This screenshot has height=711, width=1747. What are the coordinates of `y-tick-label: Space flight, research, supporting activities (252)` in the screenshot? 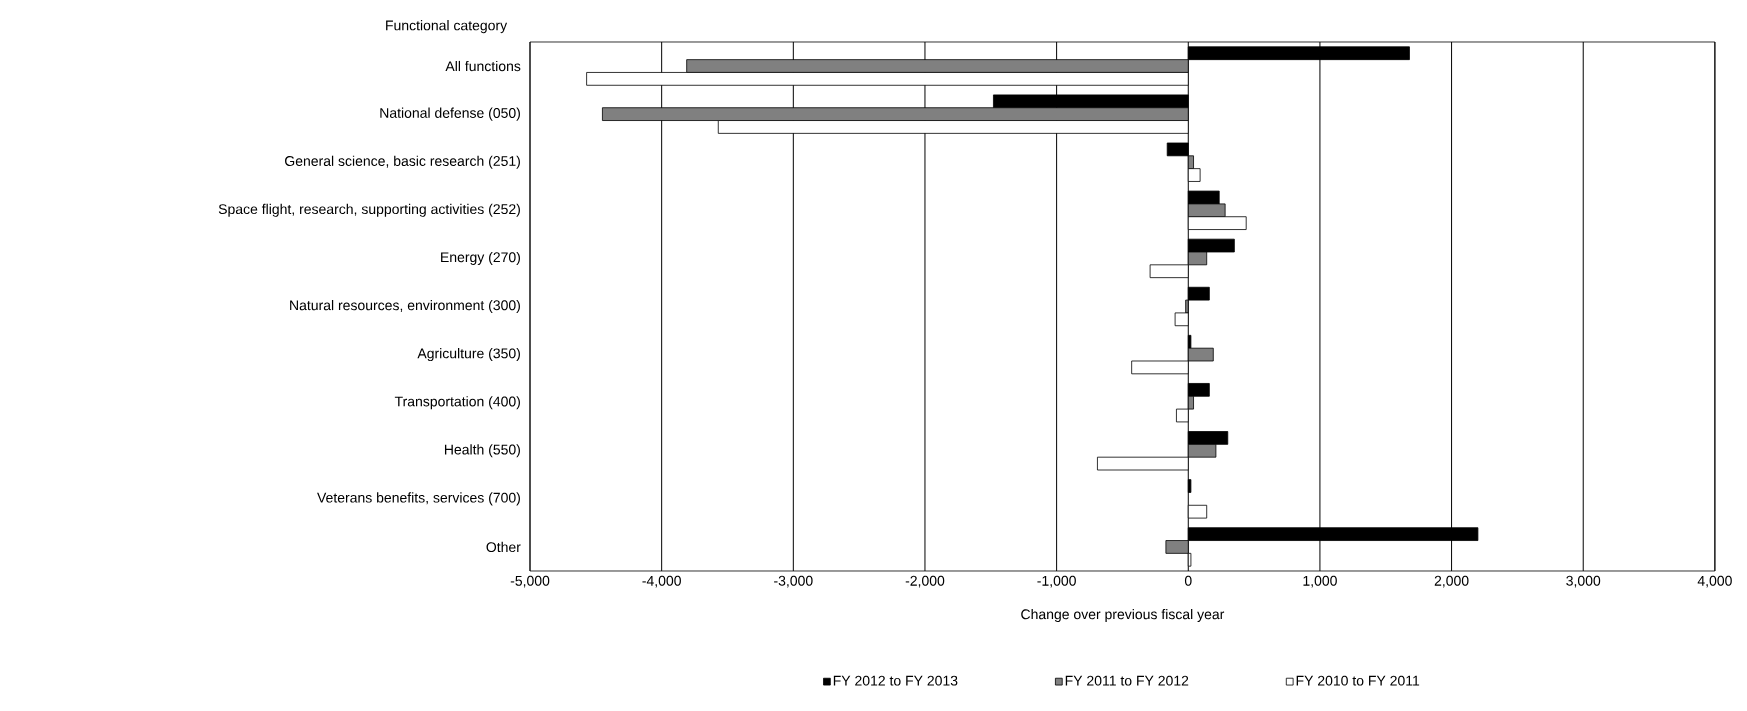 It's located at (369, 210).